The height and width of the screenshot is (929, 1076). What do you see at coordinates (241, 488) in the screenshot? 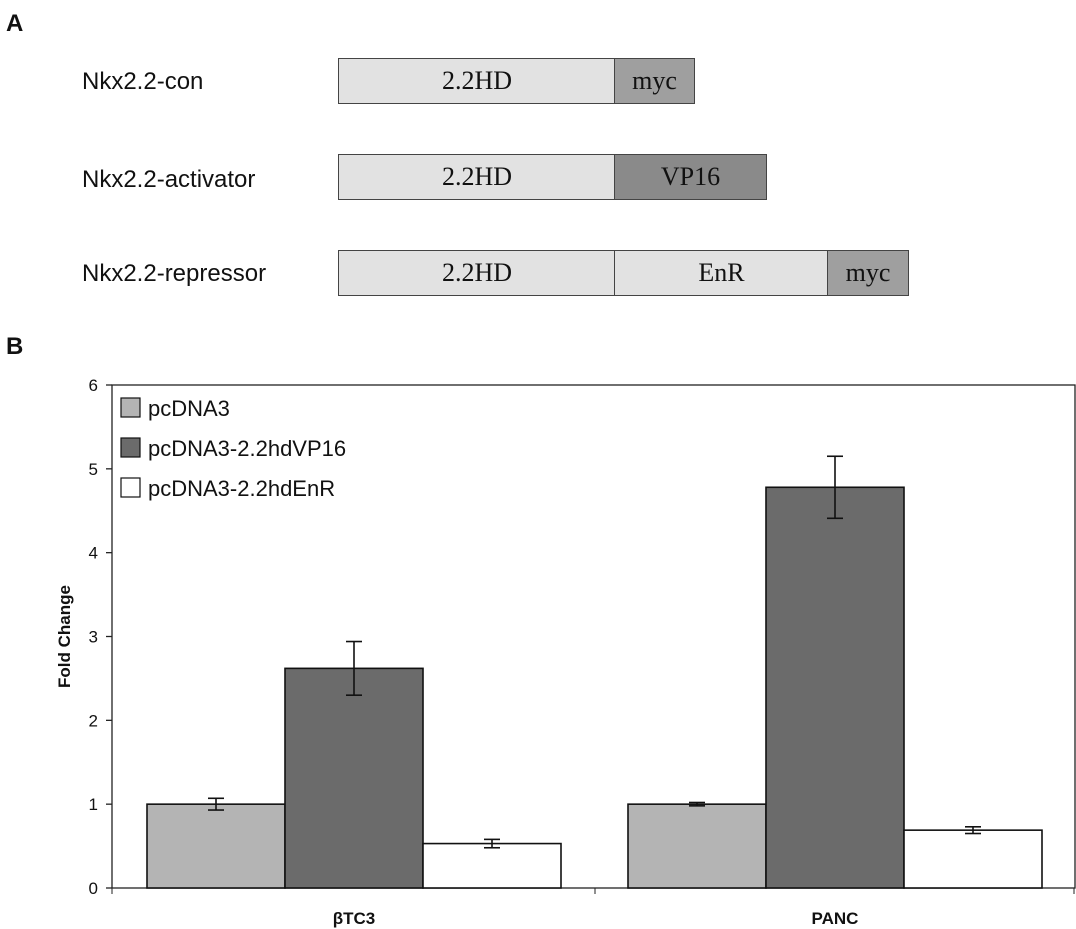
I see `legend-label-2: pcDNA3-2.2hdEnR` at bounding box center [241, 488].